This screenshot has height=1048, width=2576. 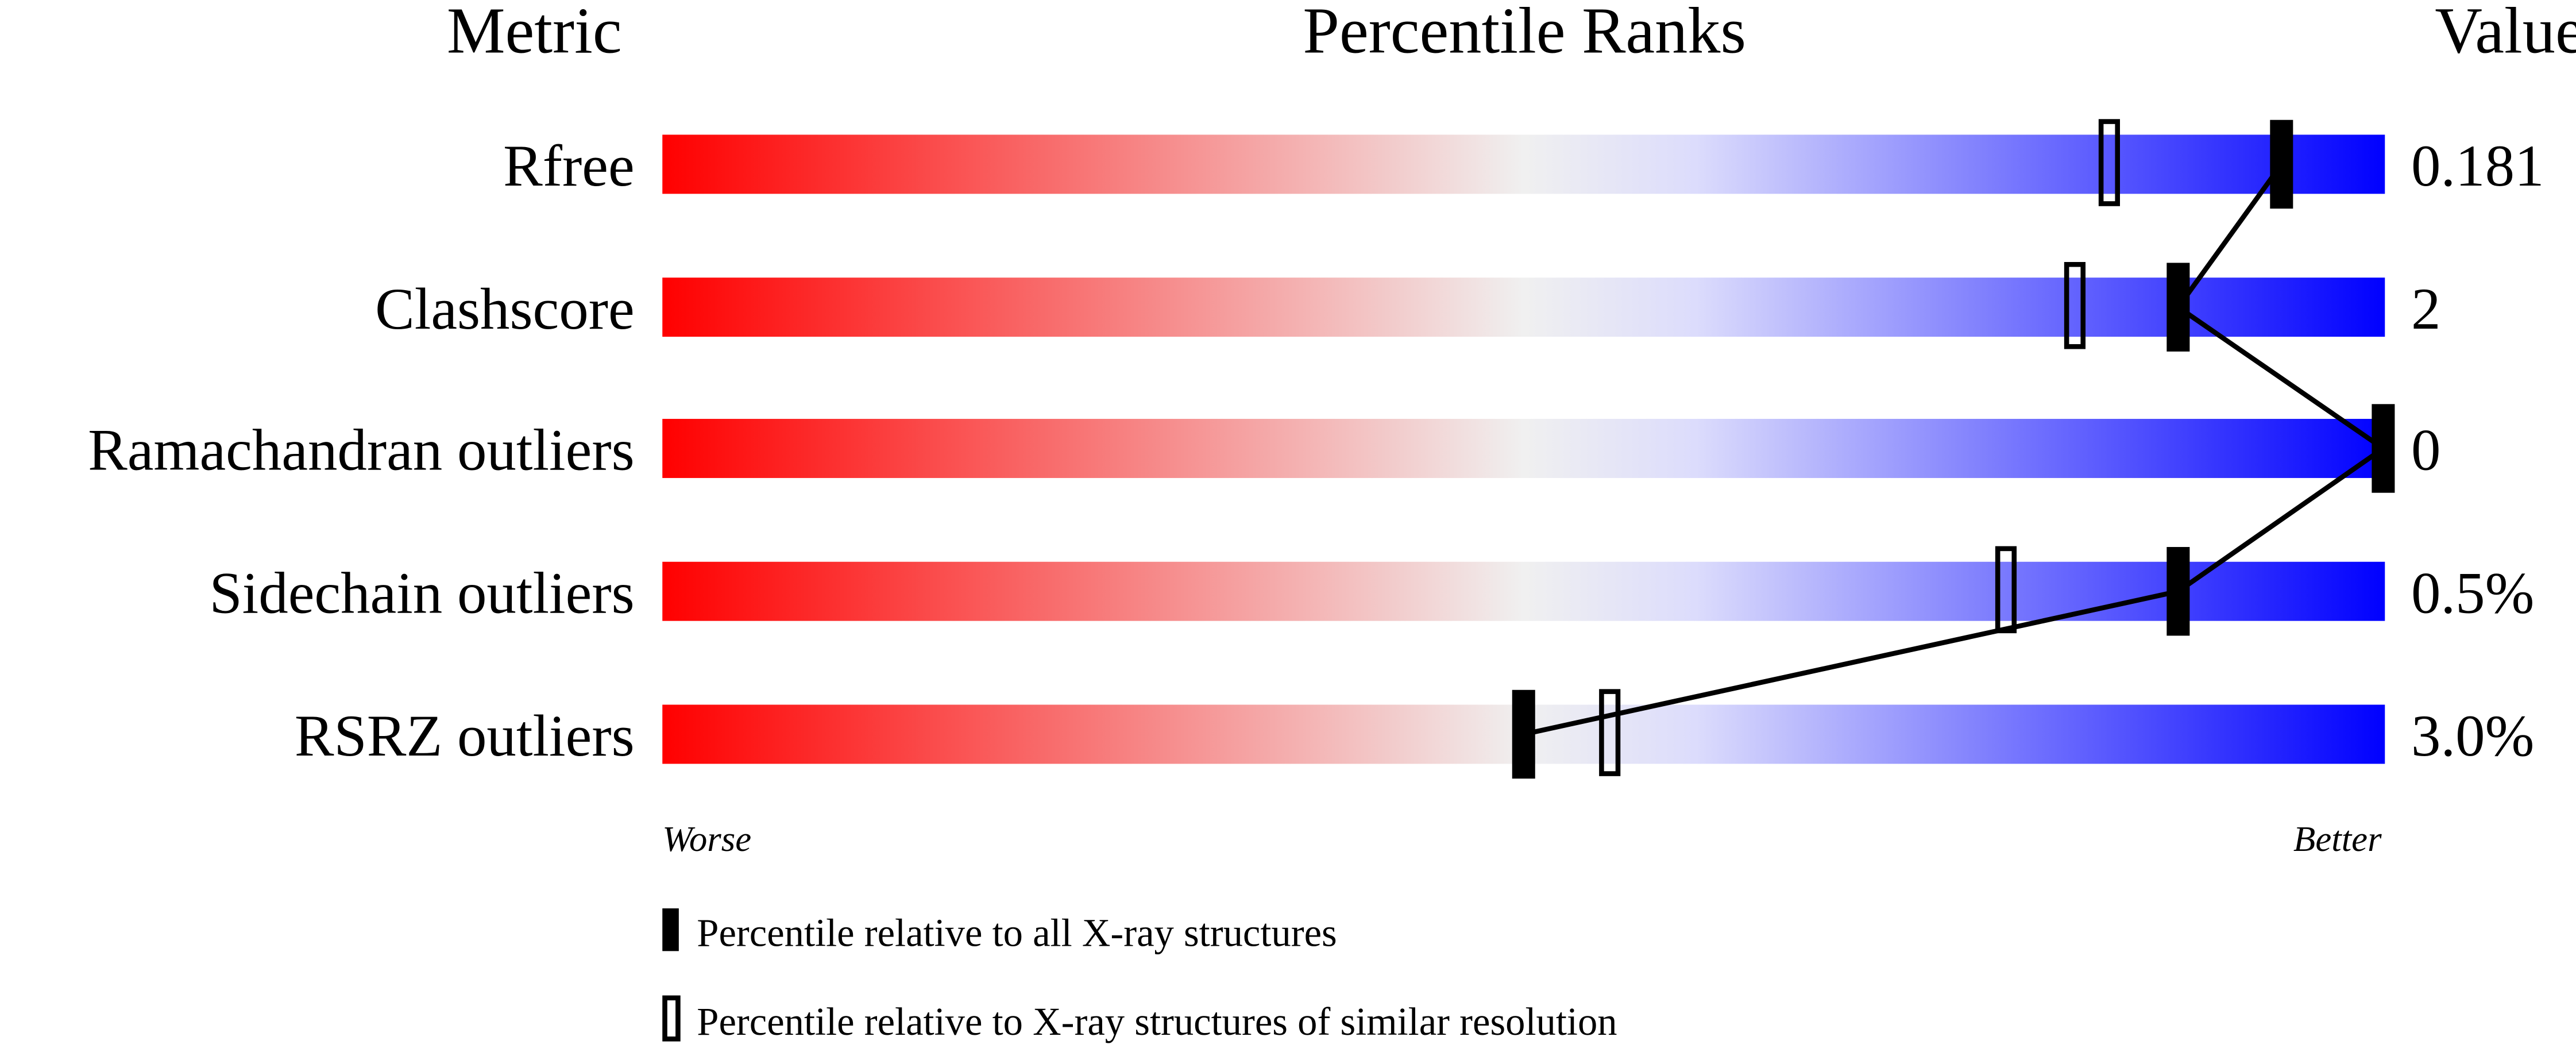 I want to click on header-value: Value, so click(x=2505, y=33).